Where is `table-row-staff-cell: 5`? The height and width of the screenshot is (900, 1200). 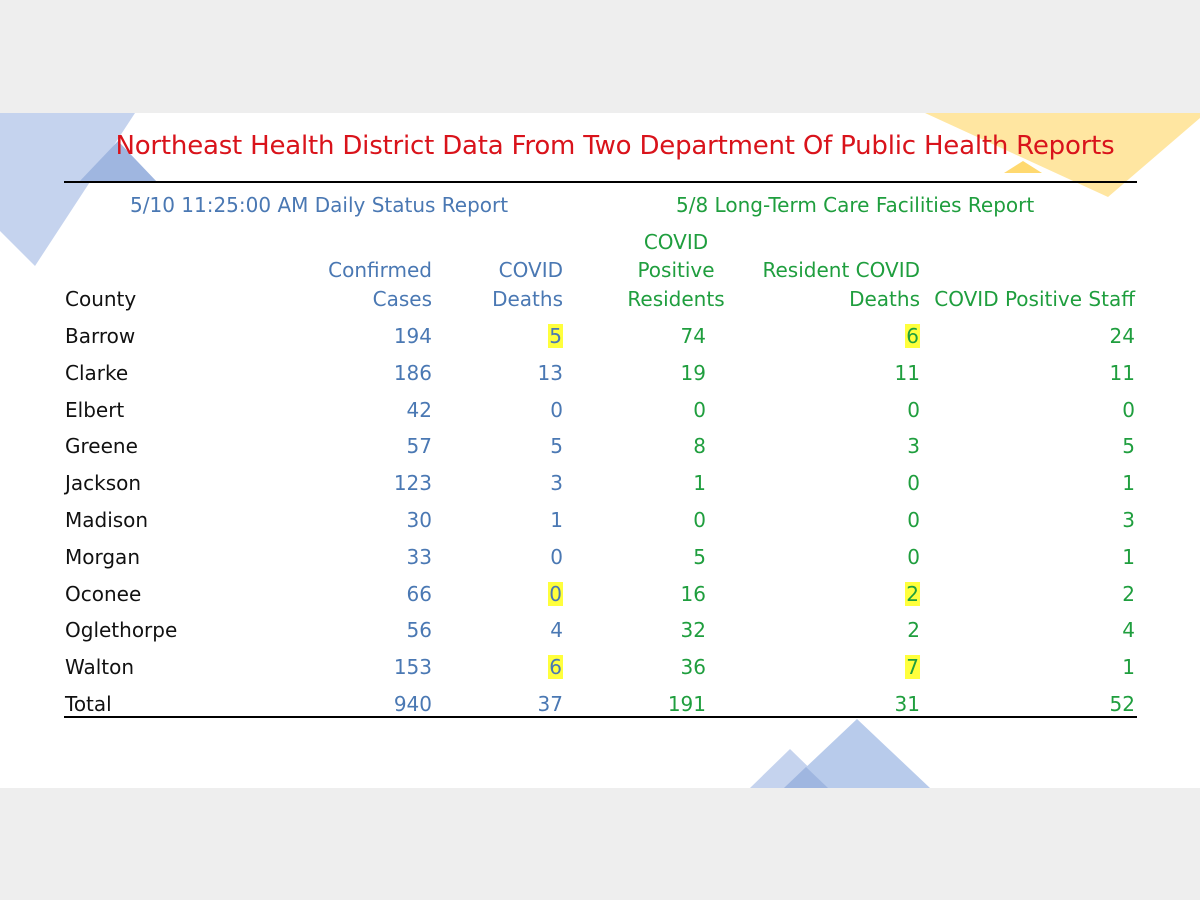 table-row-staff-cell: 5 is located at coordinates (1128, 446).